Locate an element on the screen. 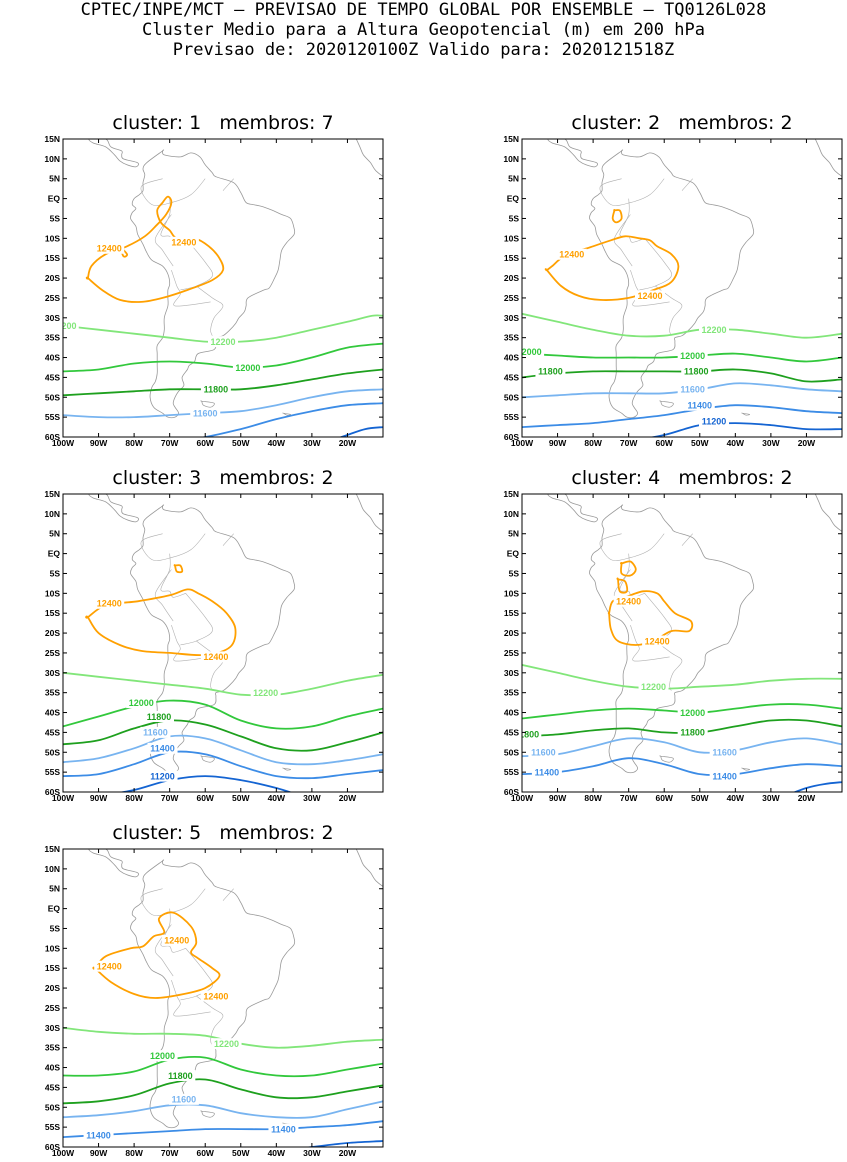 The image size is (847, 1162). lat-tick-label: 10N is located at coordinates (511, 159).